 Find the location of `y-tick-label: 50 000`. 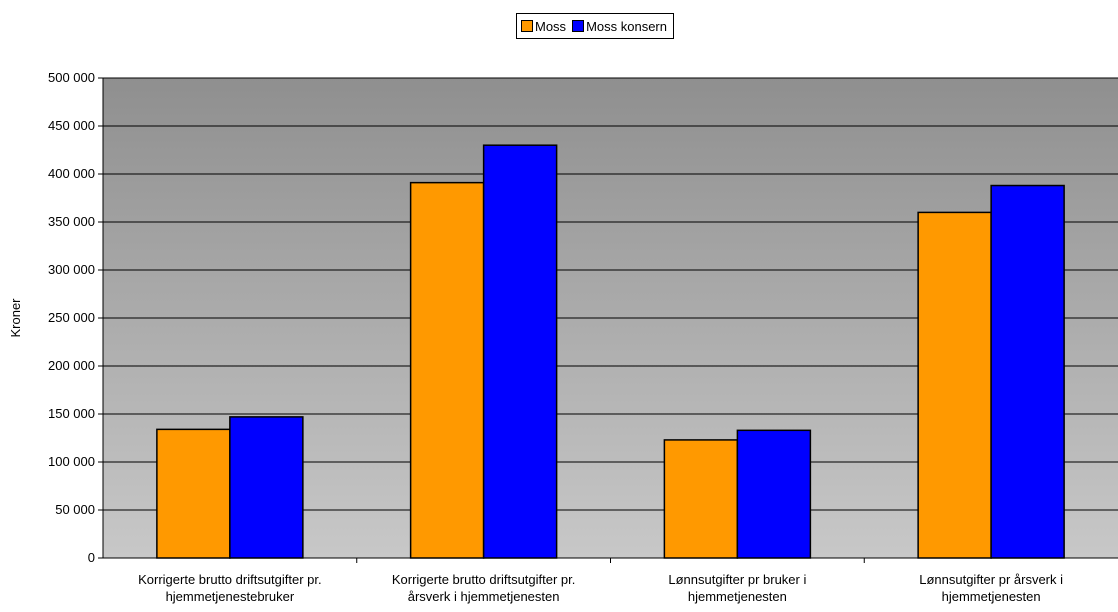

y-tick-label: 50 000 is located at coordinates (75, 509).